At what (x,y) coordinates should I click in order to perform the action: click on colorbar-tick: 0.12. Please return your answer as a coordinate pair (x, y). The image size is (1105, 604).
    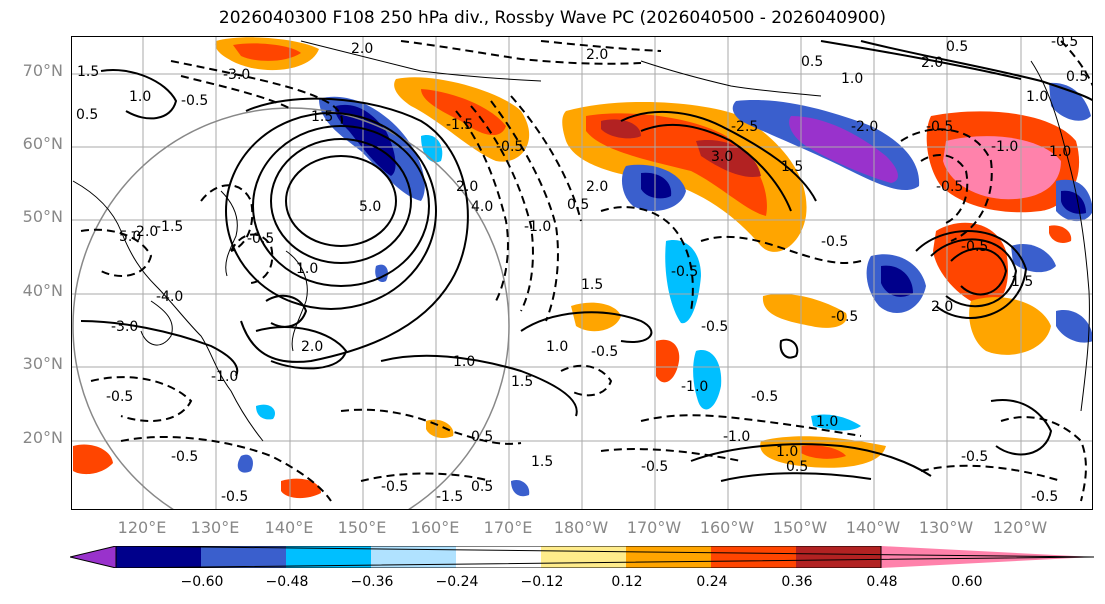
    Looking at the image, I should click on (627, 582).